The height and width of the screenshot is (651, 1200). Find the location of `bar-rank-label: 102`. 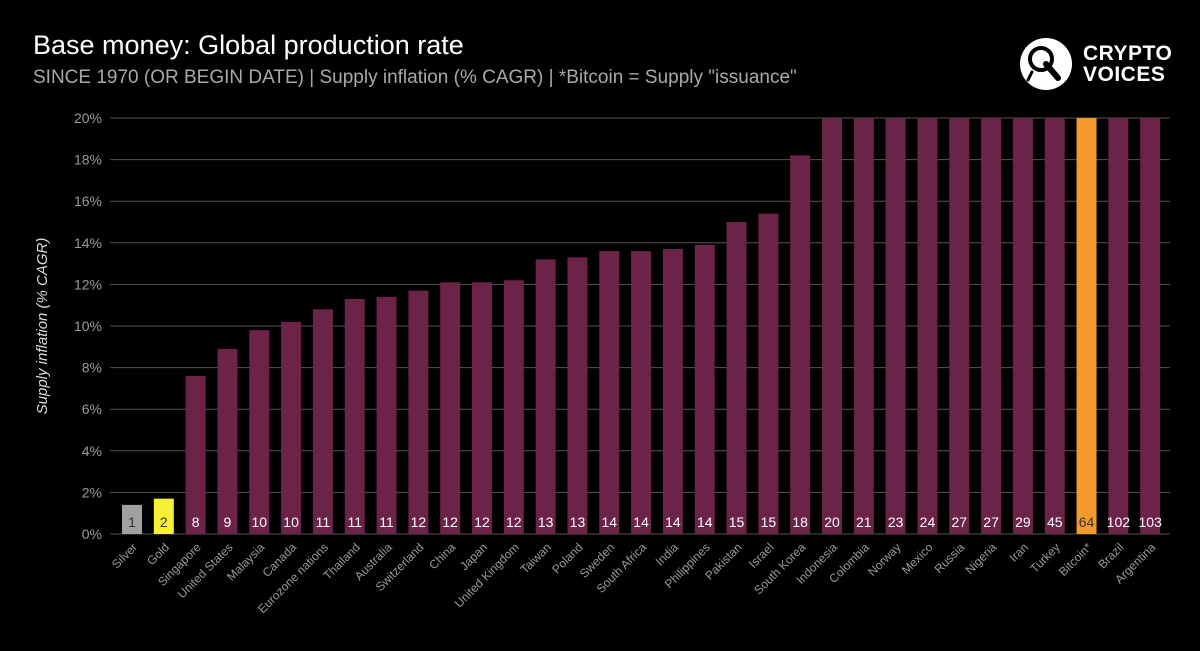

bar-rank-label: 102 is located at coordinates (1119, 522).